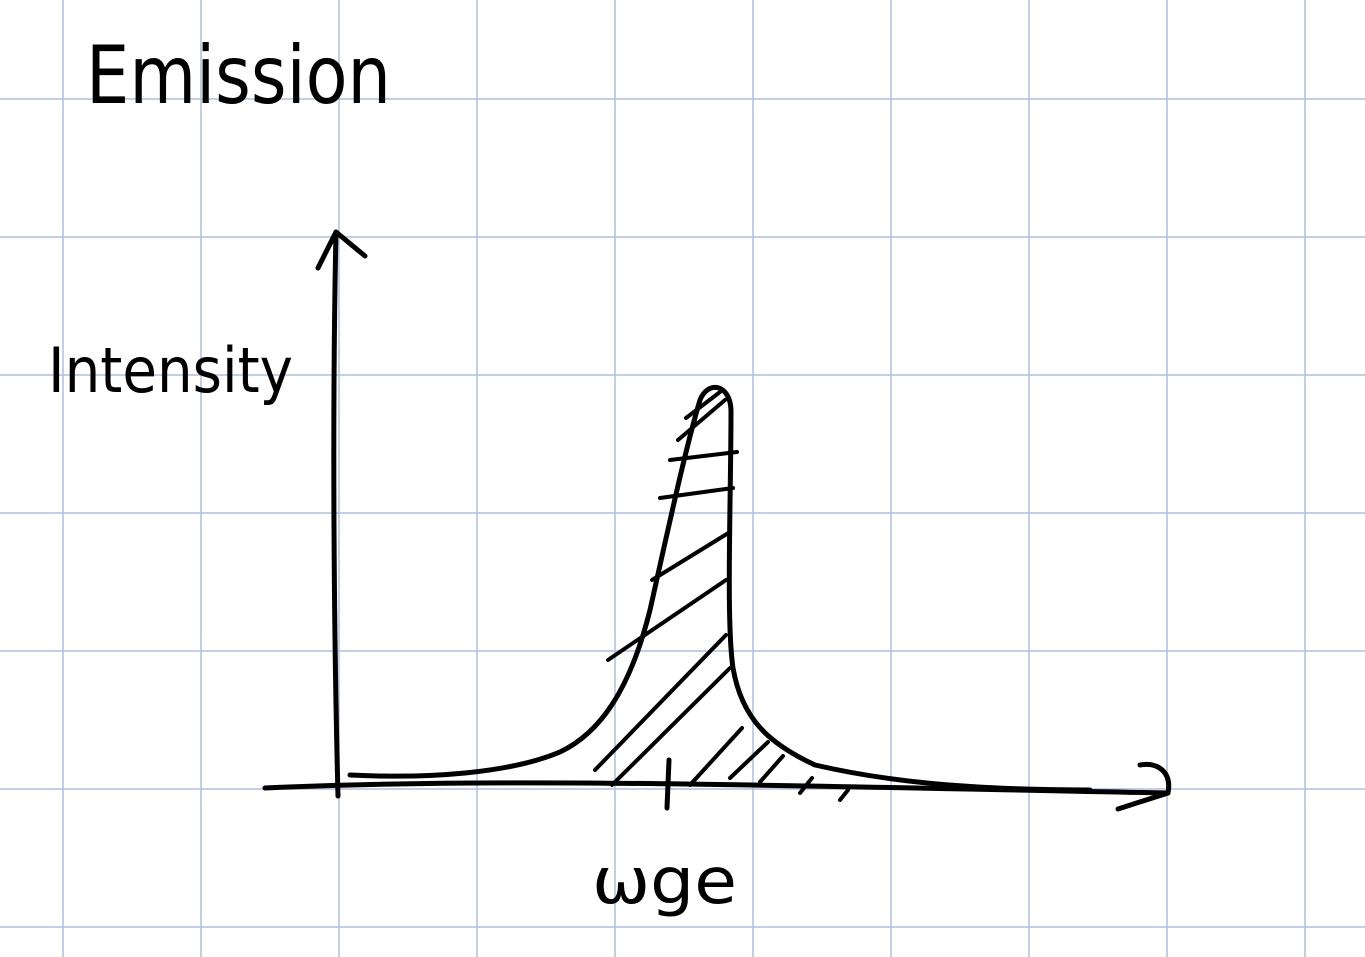 Image resolution: width=1365 pixels, height=957 pixels. I want to click on omega-ge-label: ωge, so click(664, 882).